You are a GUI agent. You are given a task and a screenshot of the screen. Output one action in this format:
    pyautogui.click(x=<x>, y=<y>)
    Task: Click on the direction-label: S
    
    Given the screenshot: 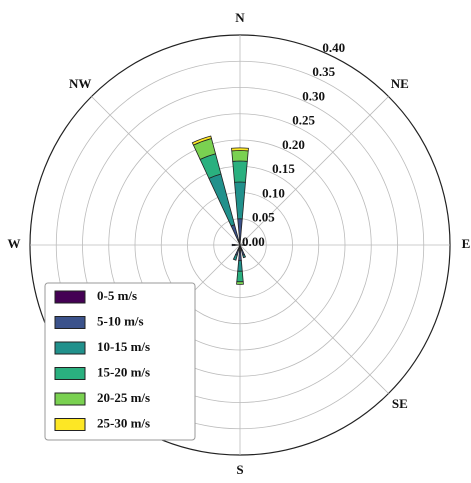 What is the action you would take?
    pyautogui.click(x=239, y=469)
    